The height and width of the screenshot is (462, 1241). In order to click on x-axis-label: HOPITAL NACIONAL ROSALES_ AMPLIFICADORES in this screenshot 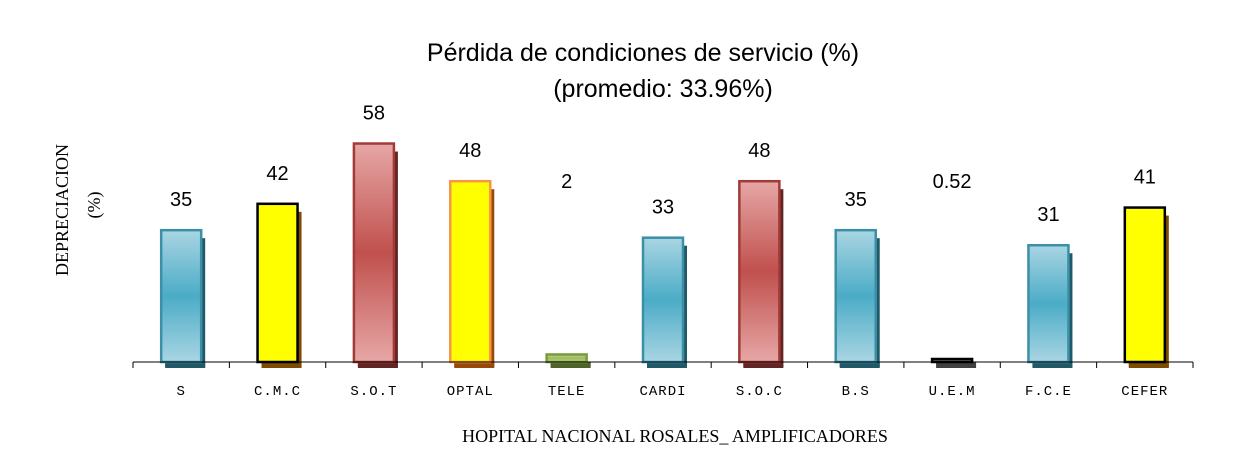, I will do `click(675, 436)`.